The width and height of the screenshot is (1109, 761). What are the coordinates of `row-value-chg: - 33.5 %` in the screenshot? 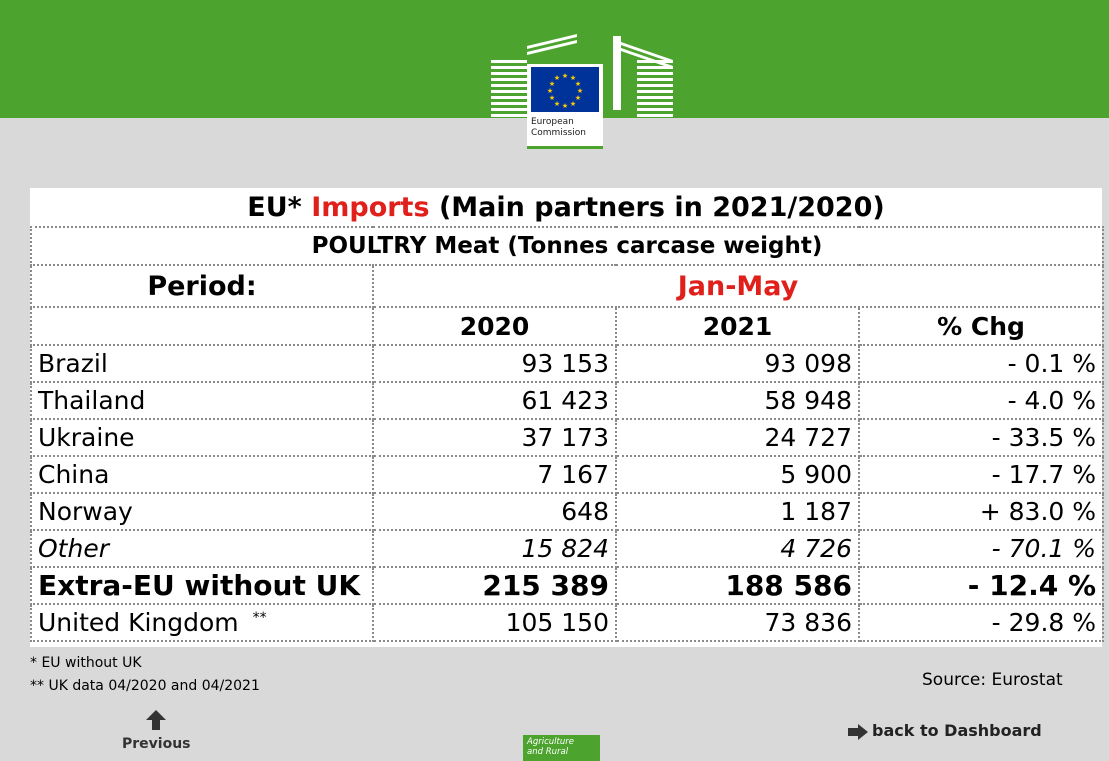 It's located at (981, 437).